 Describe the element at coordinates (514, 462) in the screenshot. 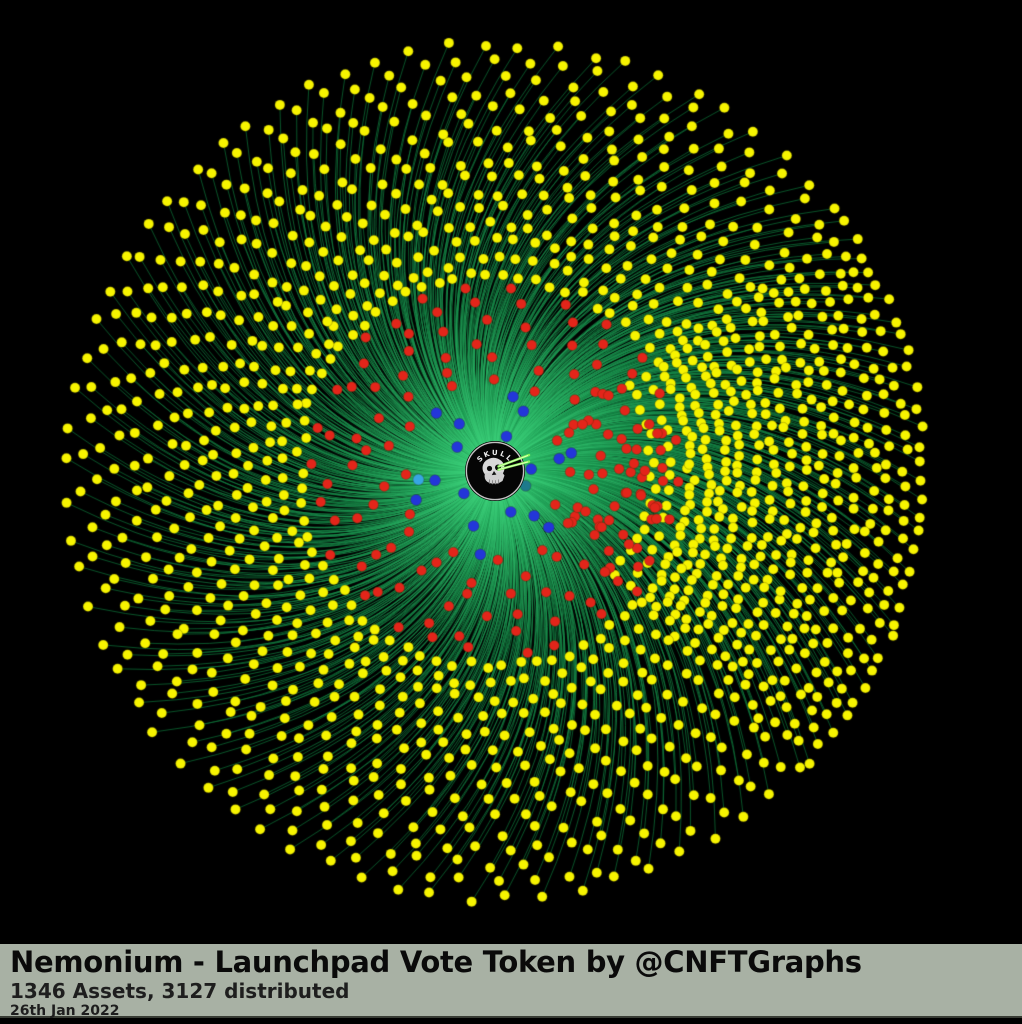

I see `laser-beams-icon` at that location.